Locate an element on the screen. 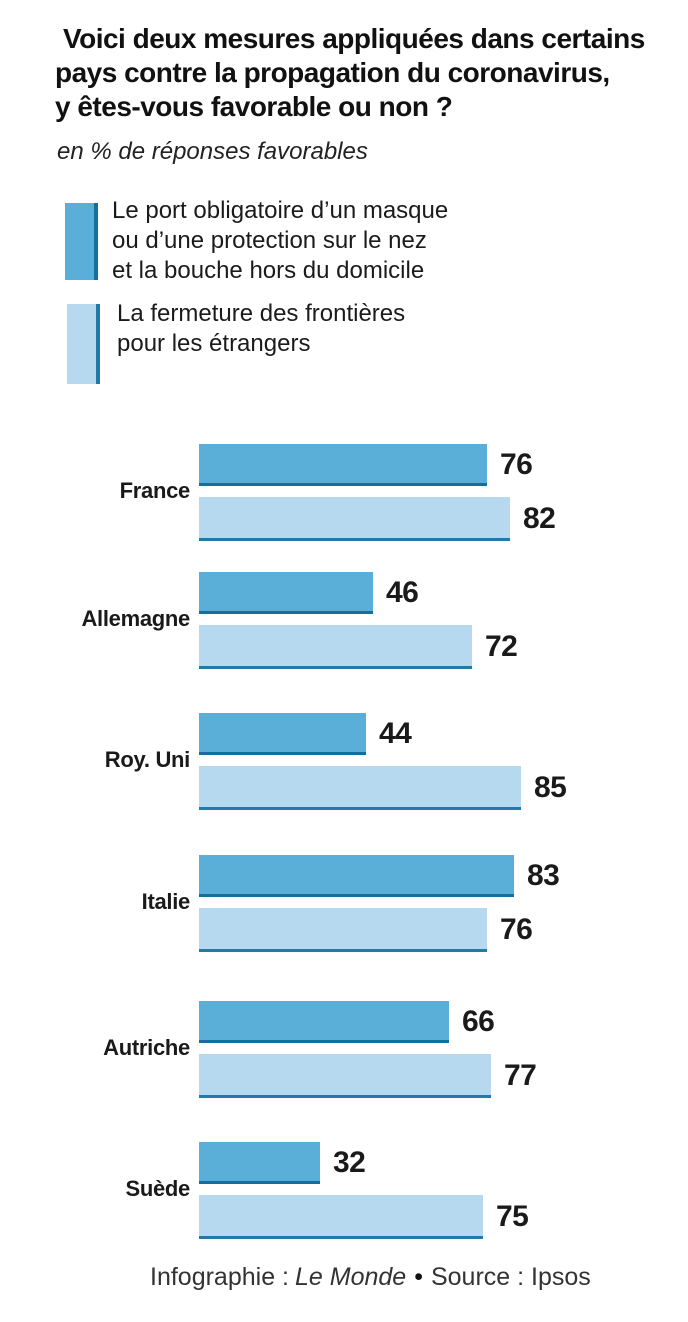 The image size is (688, 1322). country-label: Roy. Uni is located at coordinates (147, 759).